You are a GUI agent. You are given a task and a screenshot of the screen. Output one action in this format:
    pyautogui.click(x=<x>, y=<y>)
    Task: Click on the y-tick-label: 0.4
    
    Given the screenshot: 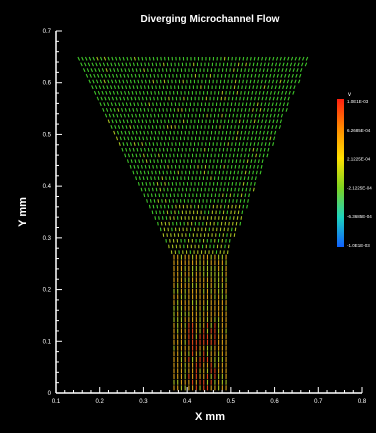 What is the action you would take?
    pyautogui.click(x=47, y=187)
    